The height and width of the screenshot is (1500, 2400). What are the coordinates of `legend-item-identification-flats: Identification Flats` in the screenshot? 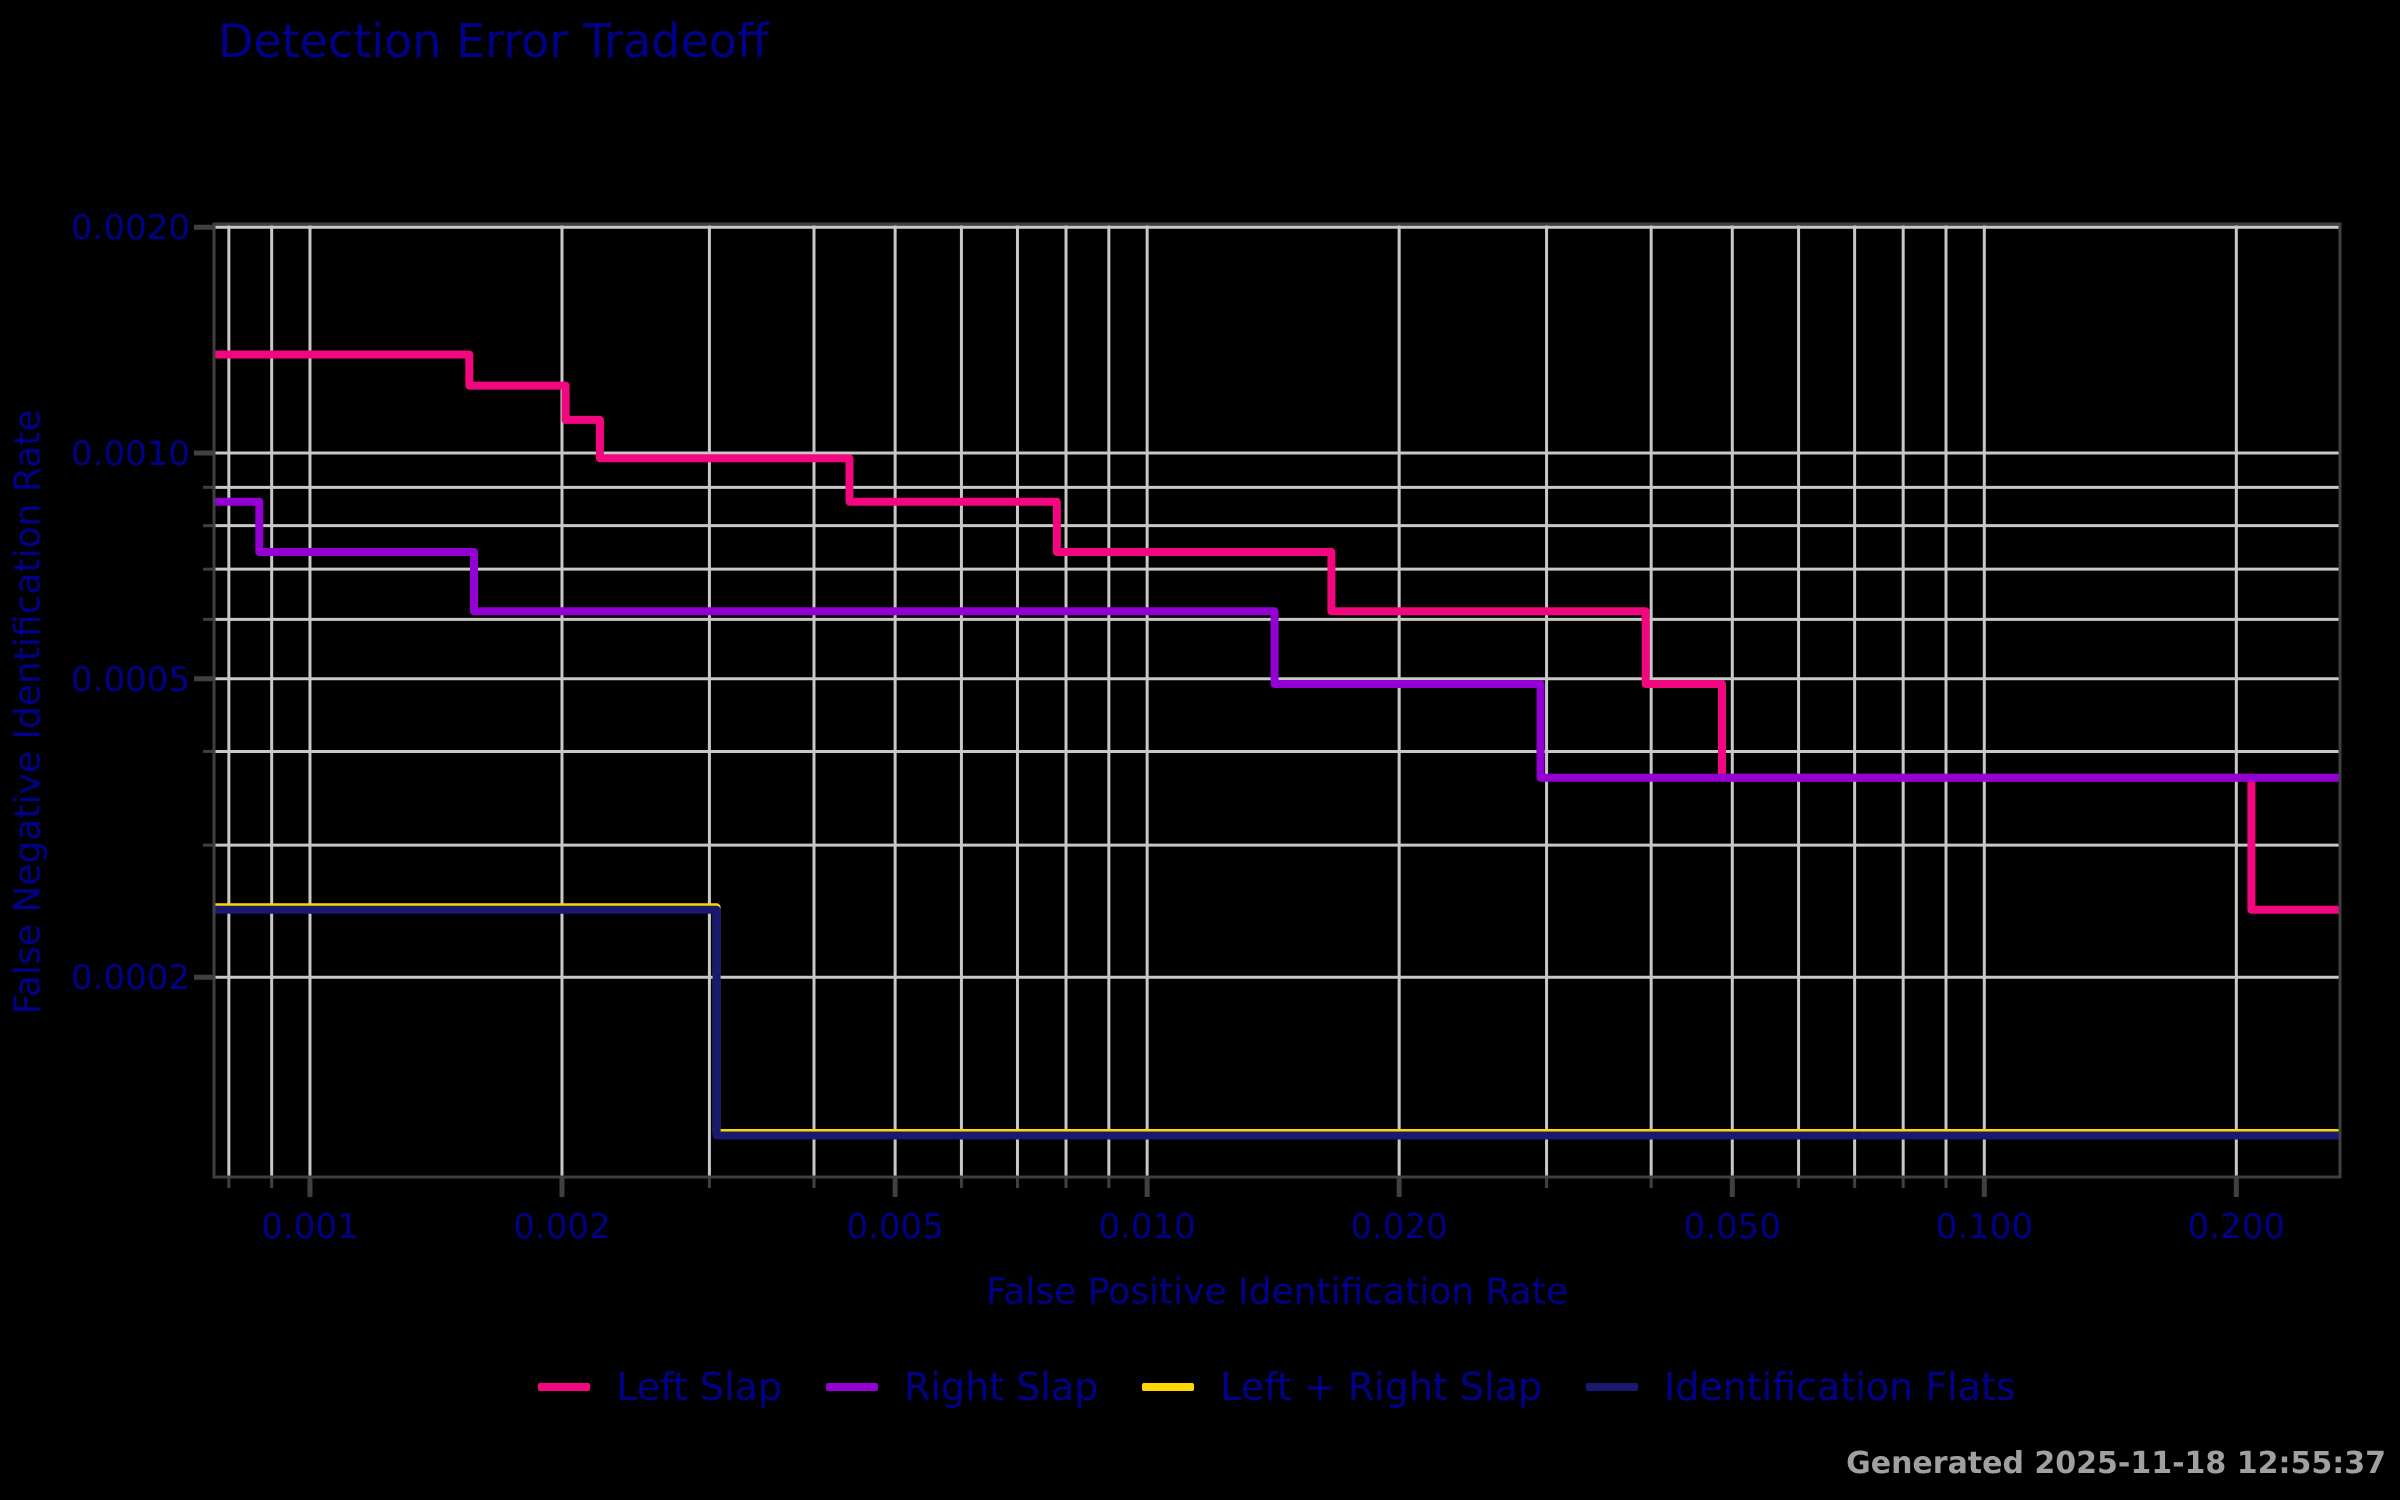 It's located at (1800, 1387).